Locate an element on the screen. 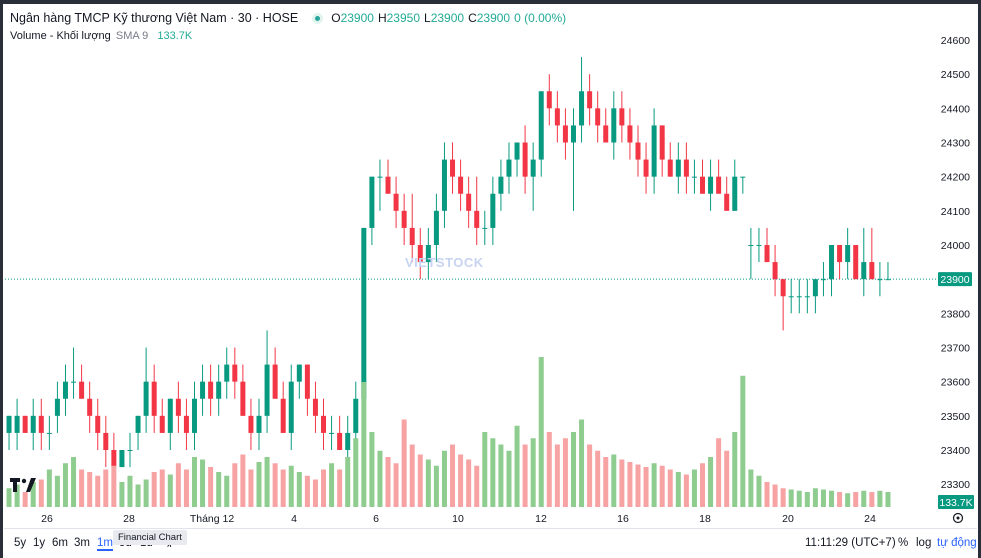 This screenshot has width=981, height=558. volume-value: 133.7K is located at coordinates (175, 36).